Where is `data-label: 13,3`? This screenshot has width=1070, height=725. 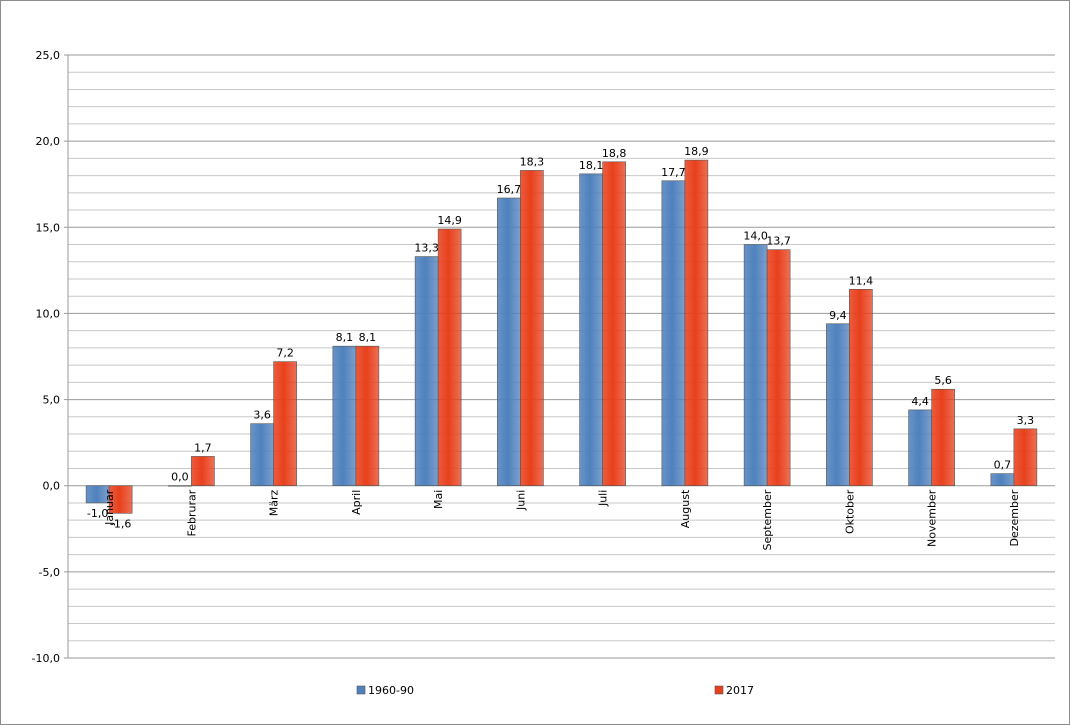 data-label: 13,3 is located at coordinates (426, 248).